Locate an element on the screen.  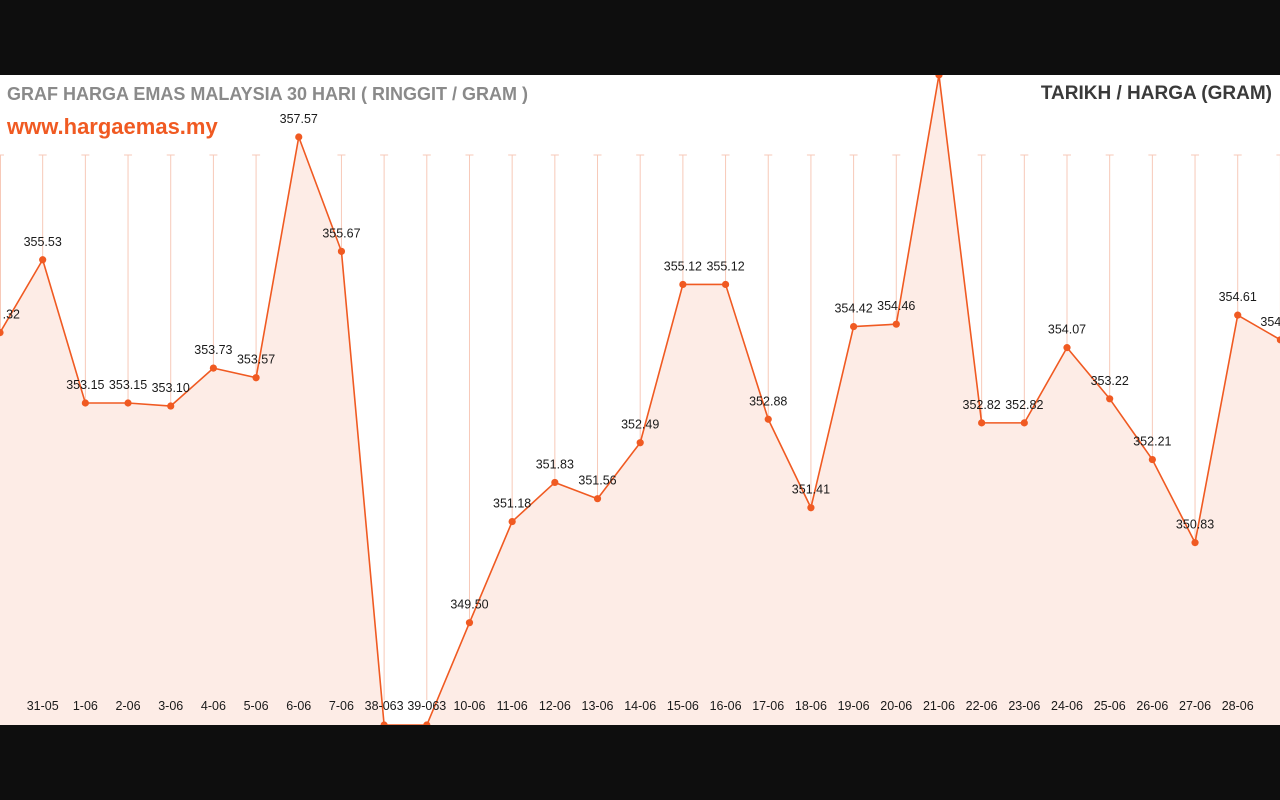
x-tick-label: 4-06 is located at coordinates (213, 706).